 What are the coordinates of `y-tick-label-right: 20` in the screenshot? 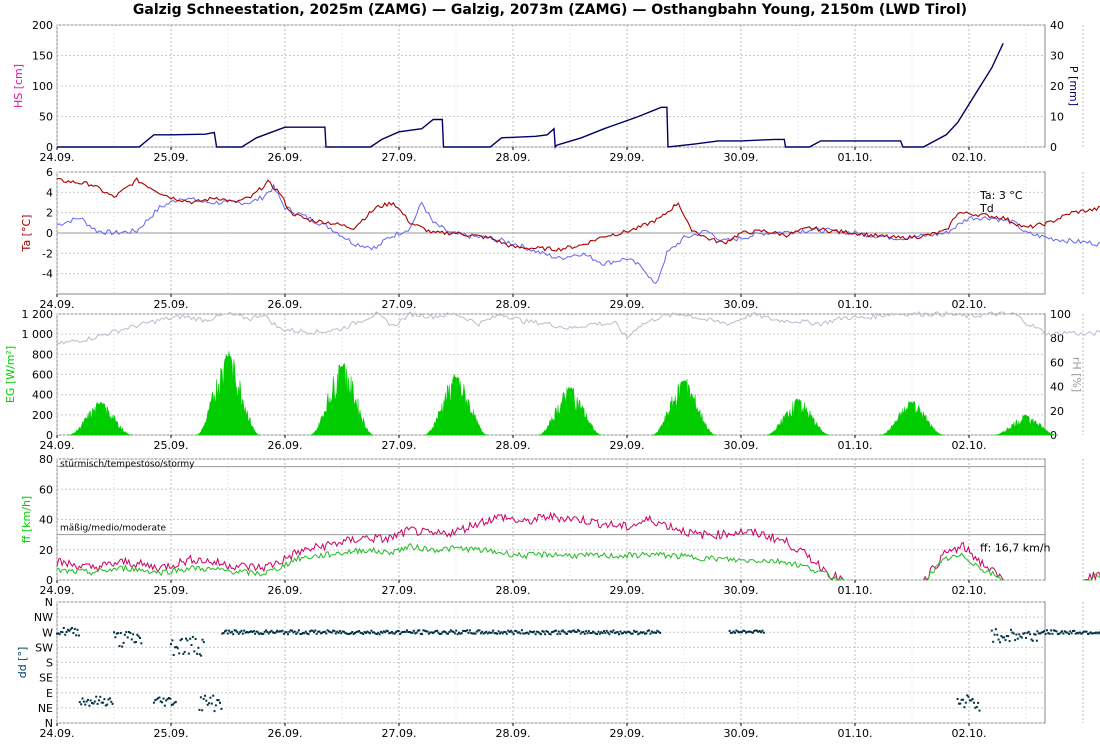 It's located at (1057, 411).